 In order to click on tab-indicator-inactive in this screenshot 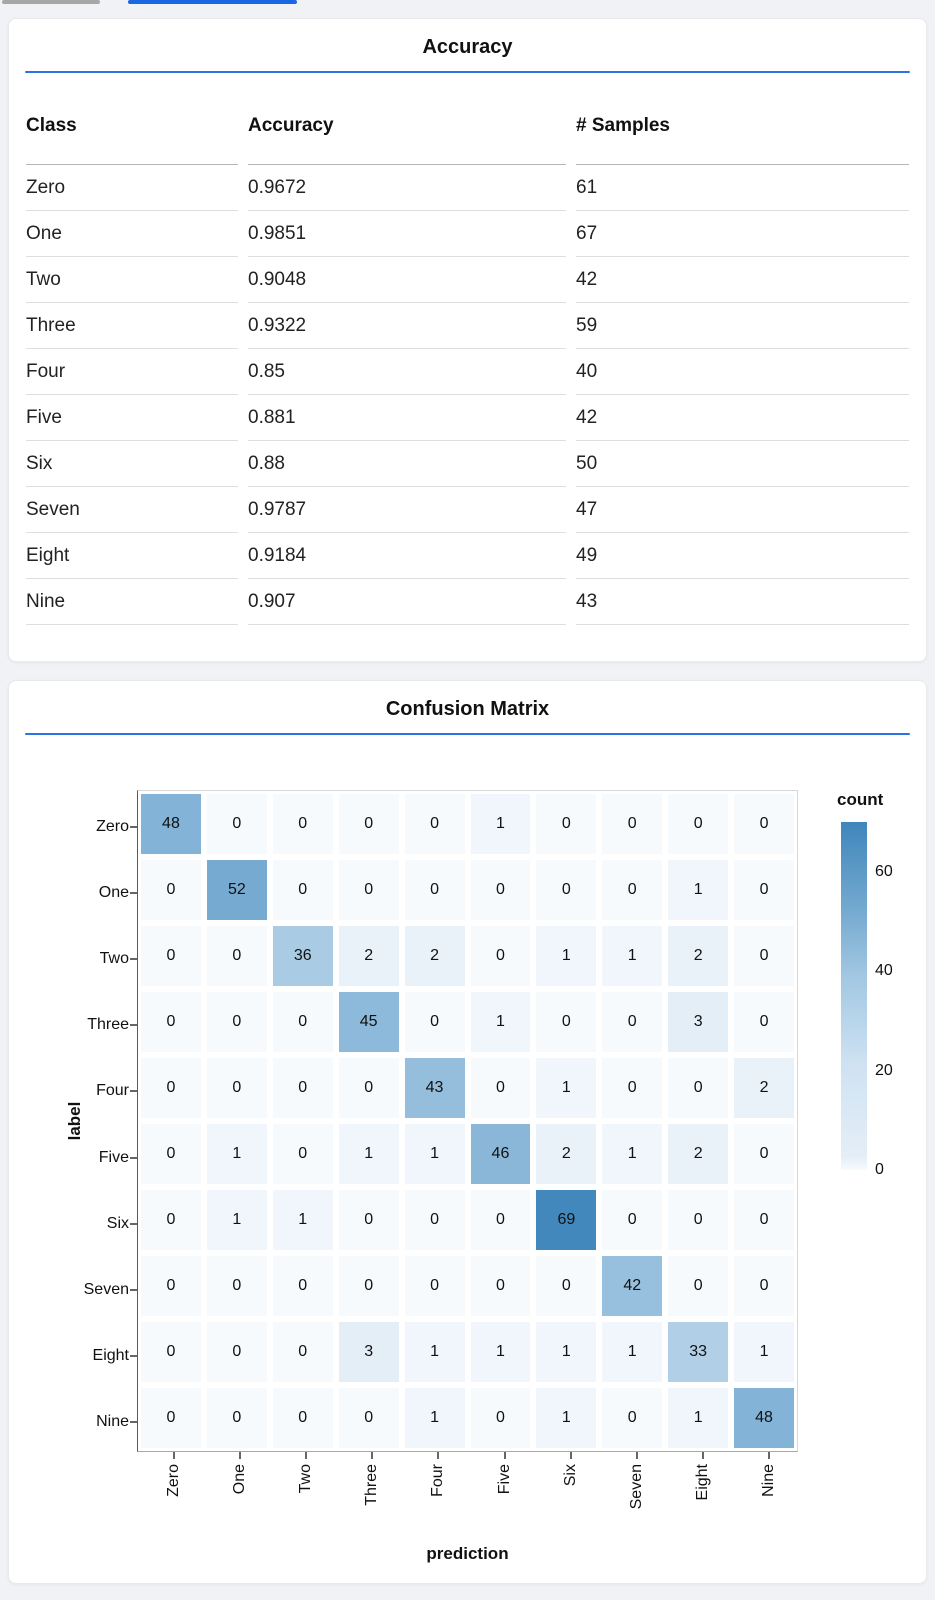, I will do `click(51, 2)`.